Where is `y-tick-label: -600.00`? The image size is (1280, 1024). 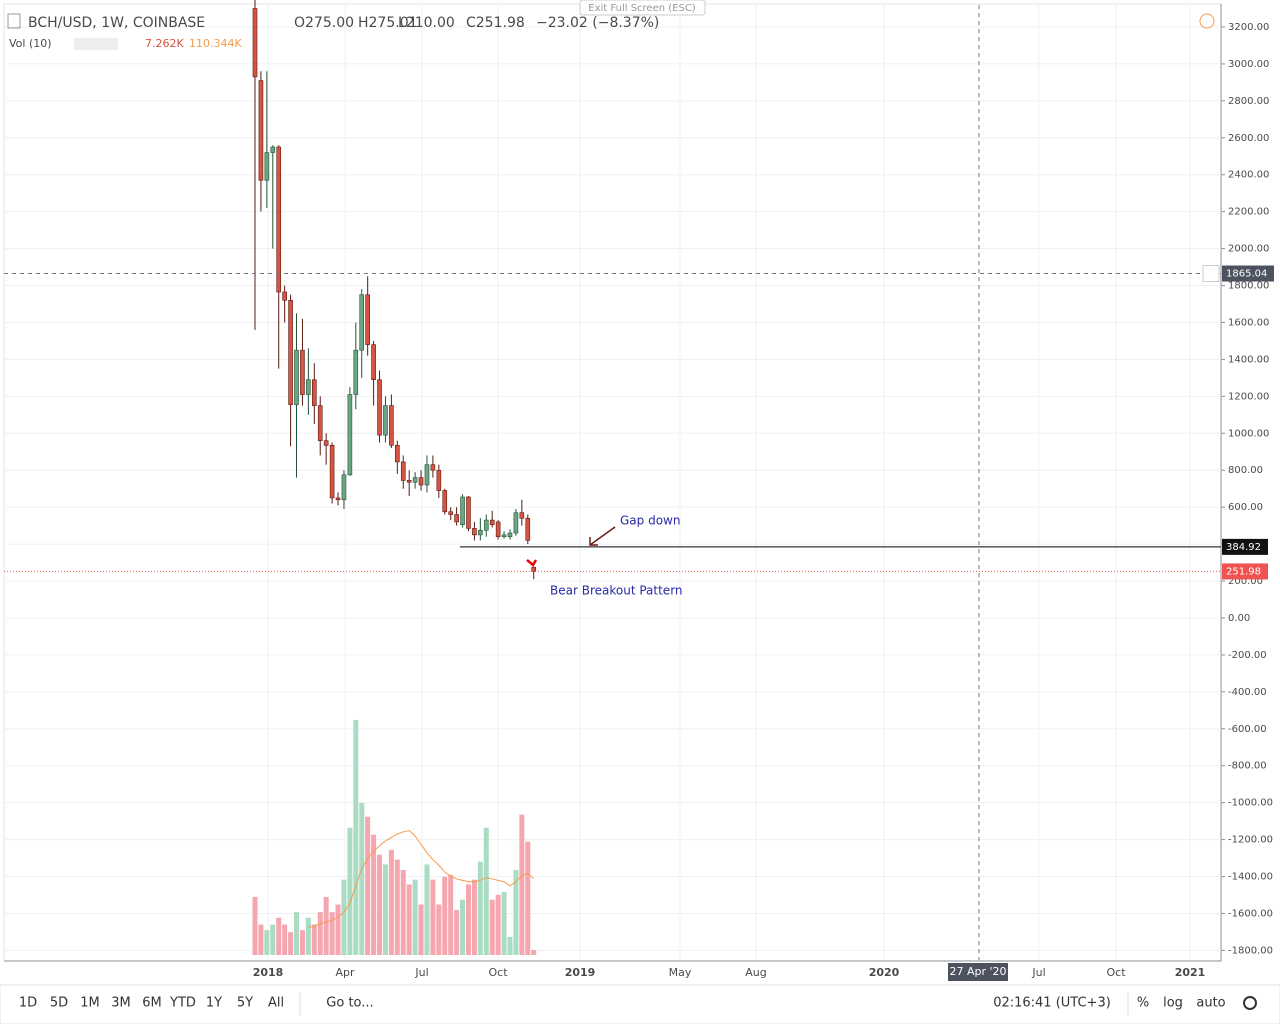
y-tick-label: -600.00 is located at coordinates (1247, 729).